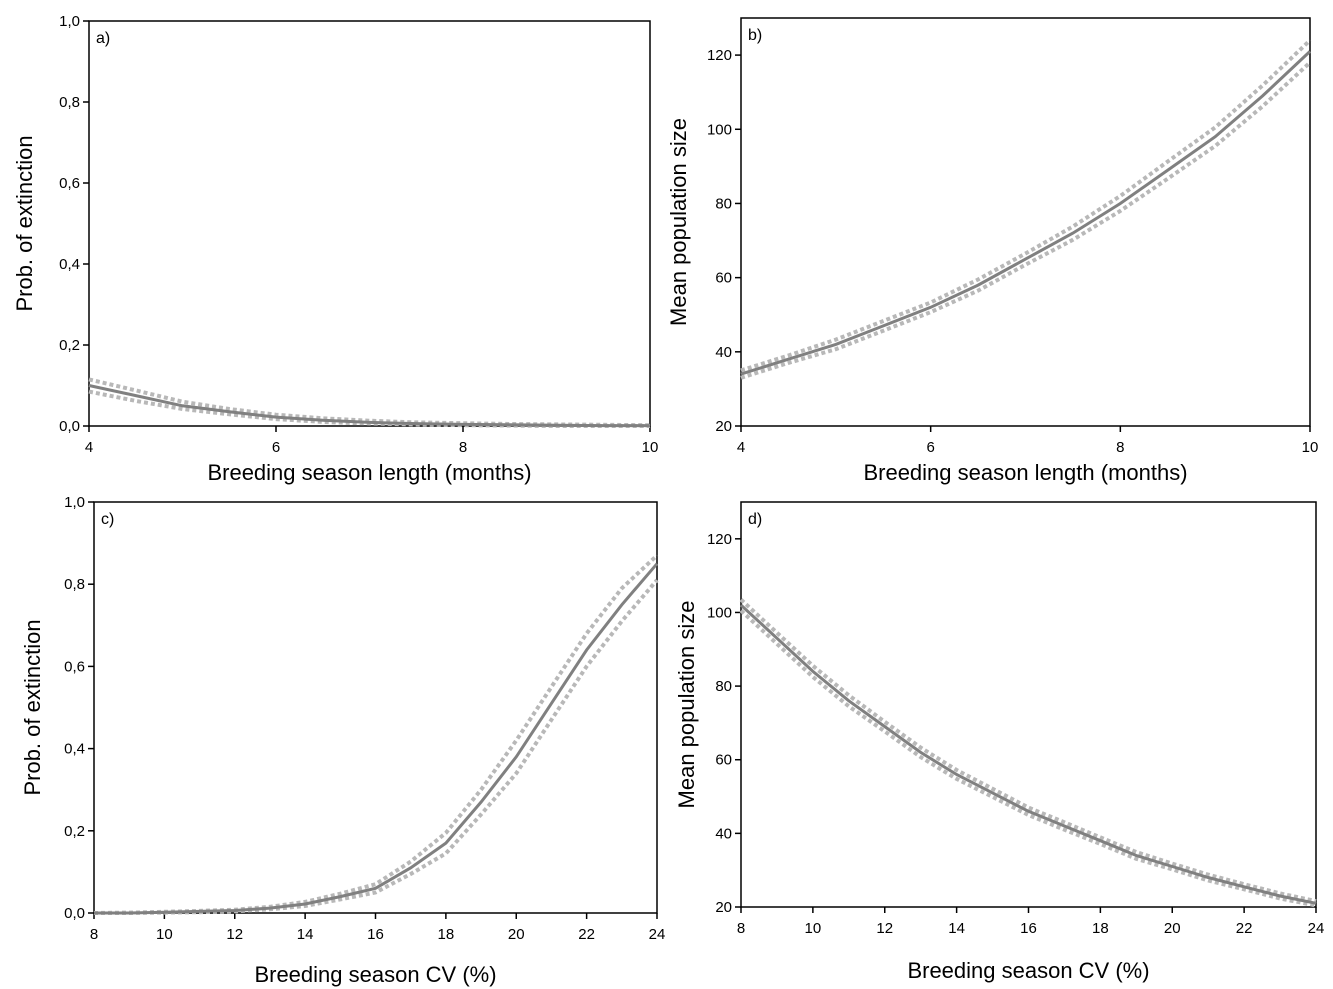  What do you see at coordinates (107, 519) in the screenshot?
I see `panel-label: c)` at bounding box center [107, 519].